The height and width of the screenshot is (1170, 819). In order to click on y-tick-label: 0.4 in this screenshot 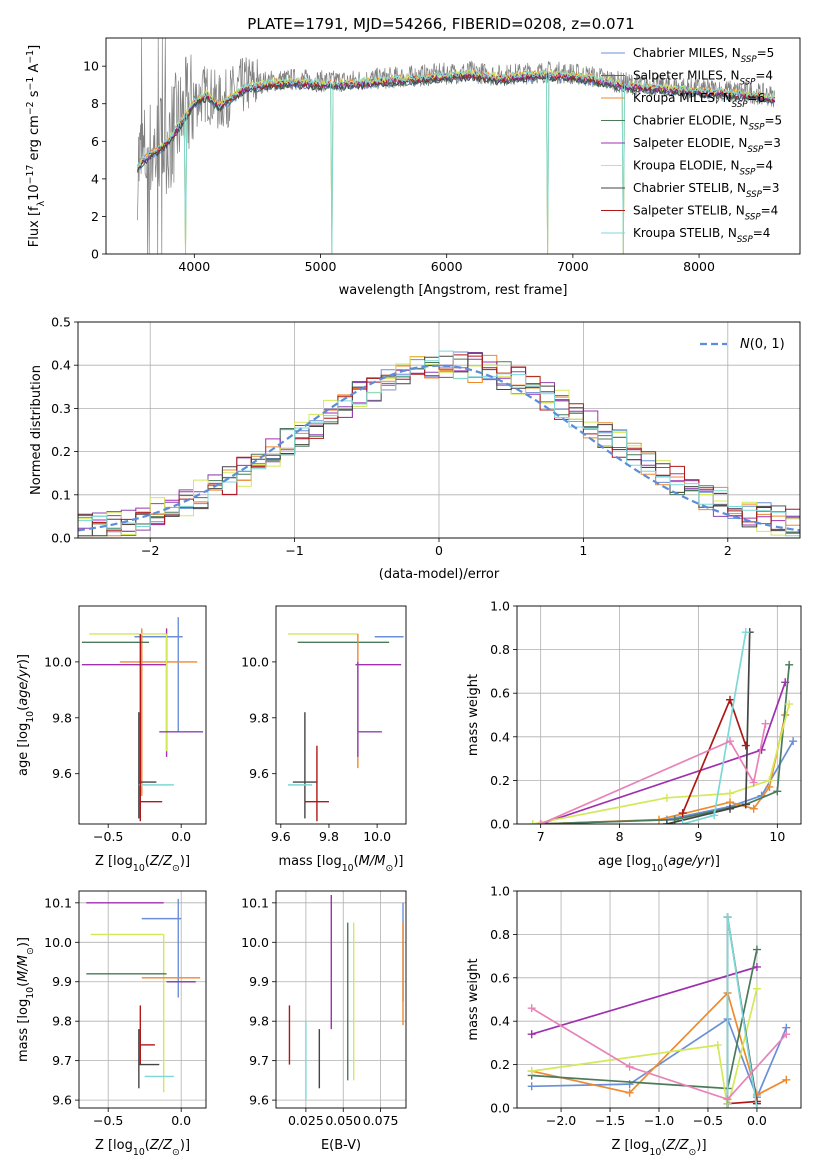, I will do `click(500, 1021)`.